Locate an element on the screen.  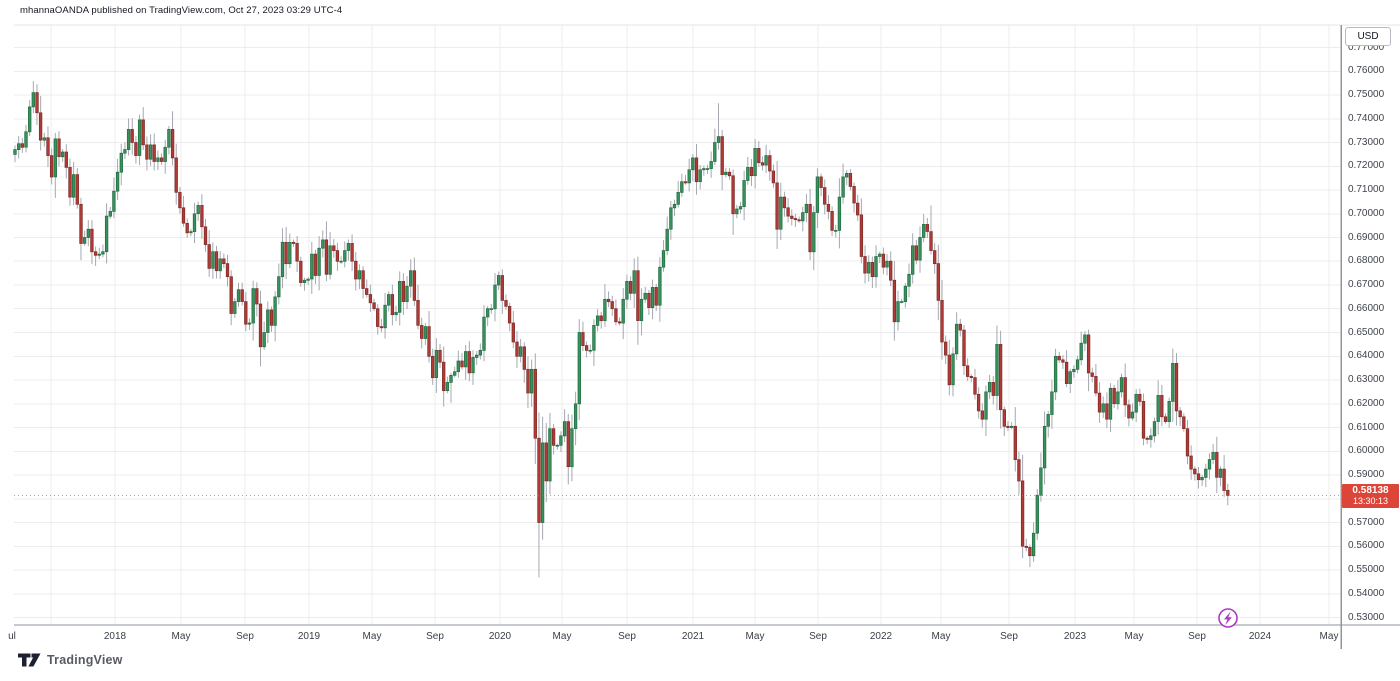
price-tick-label: 0.59000 is located at coordinates (1366, 474).